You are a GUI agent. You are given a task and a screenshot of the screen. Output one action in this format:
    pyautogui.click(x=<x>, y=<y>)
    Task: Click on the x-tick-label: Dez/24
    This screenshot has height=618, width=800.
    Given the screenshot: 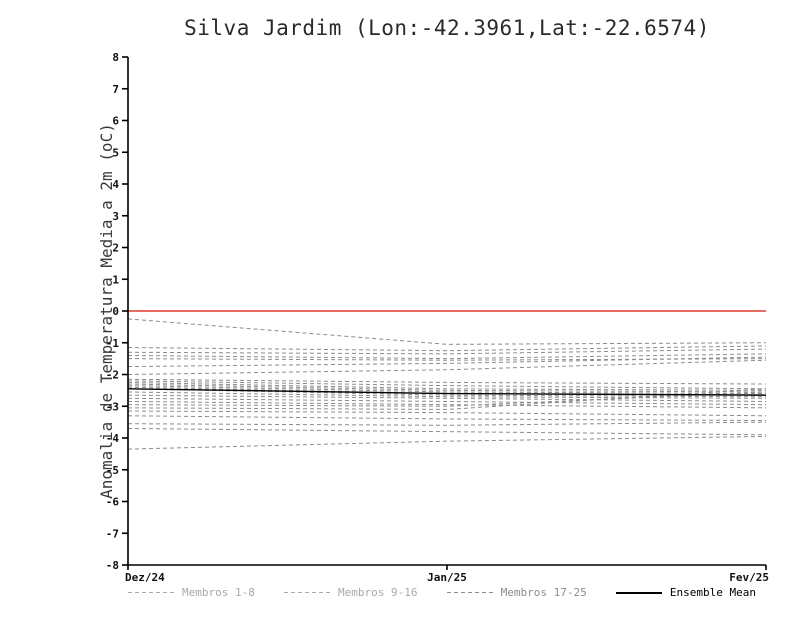 What is the action you would take?
    pyautogui.click(x=145, y=577)
    